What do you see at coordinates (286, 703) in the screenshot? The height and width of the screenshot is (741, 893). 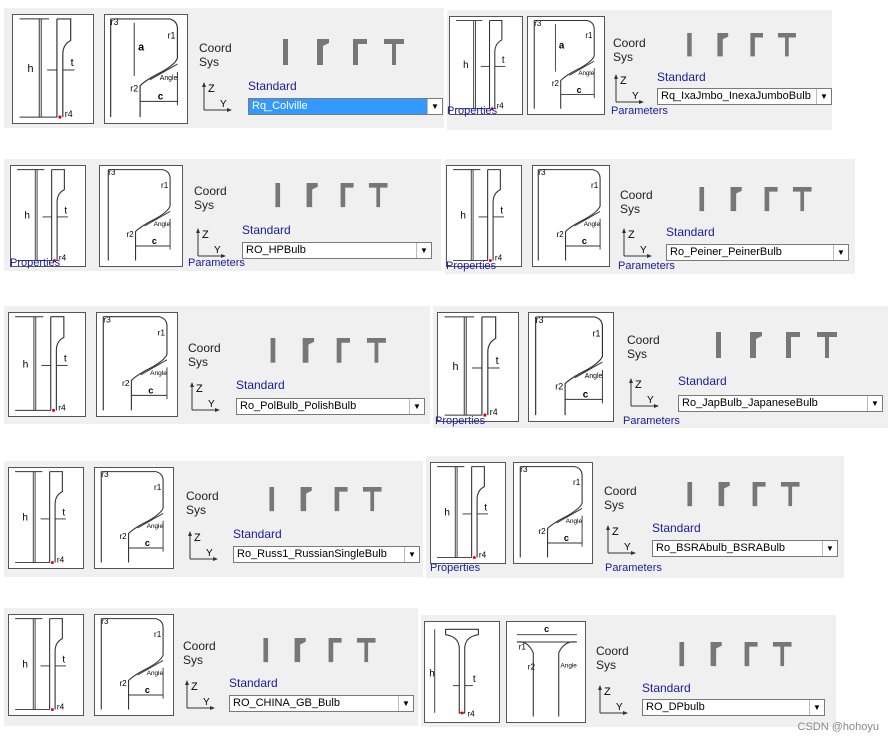 I see `standard-select-value: RO_CHINA_GB_Bulb` at bounding box center [286, 703].